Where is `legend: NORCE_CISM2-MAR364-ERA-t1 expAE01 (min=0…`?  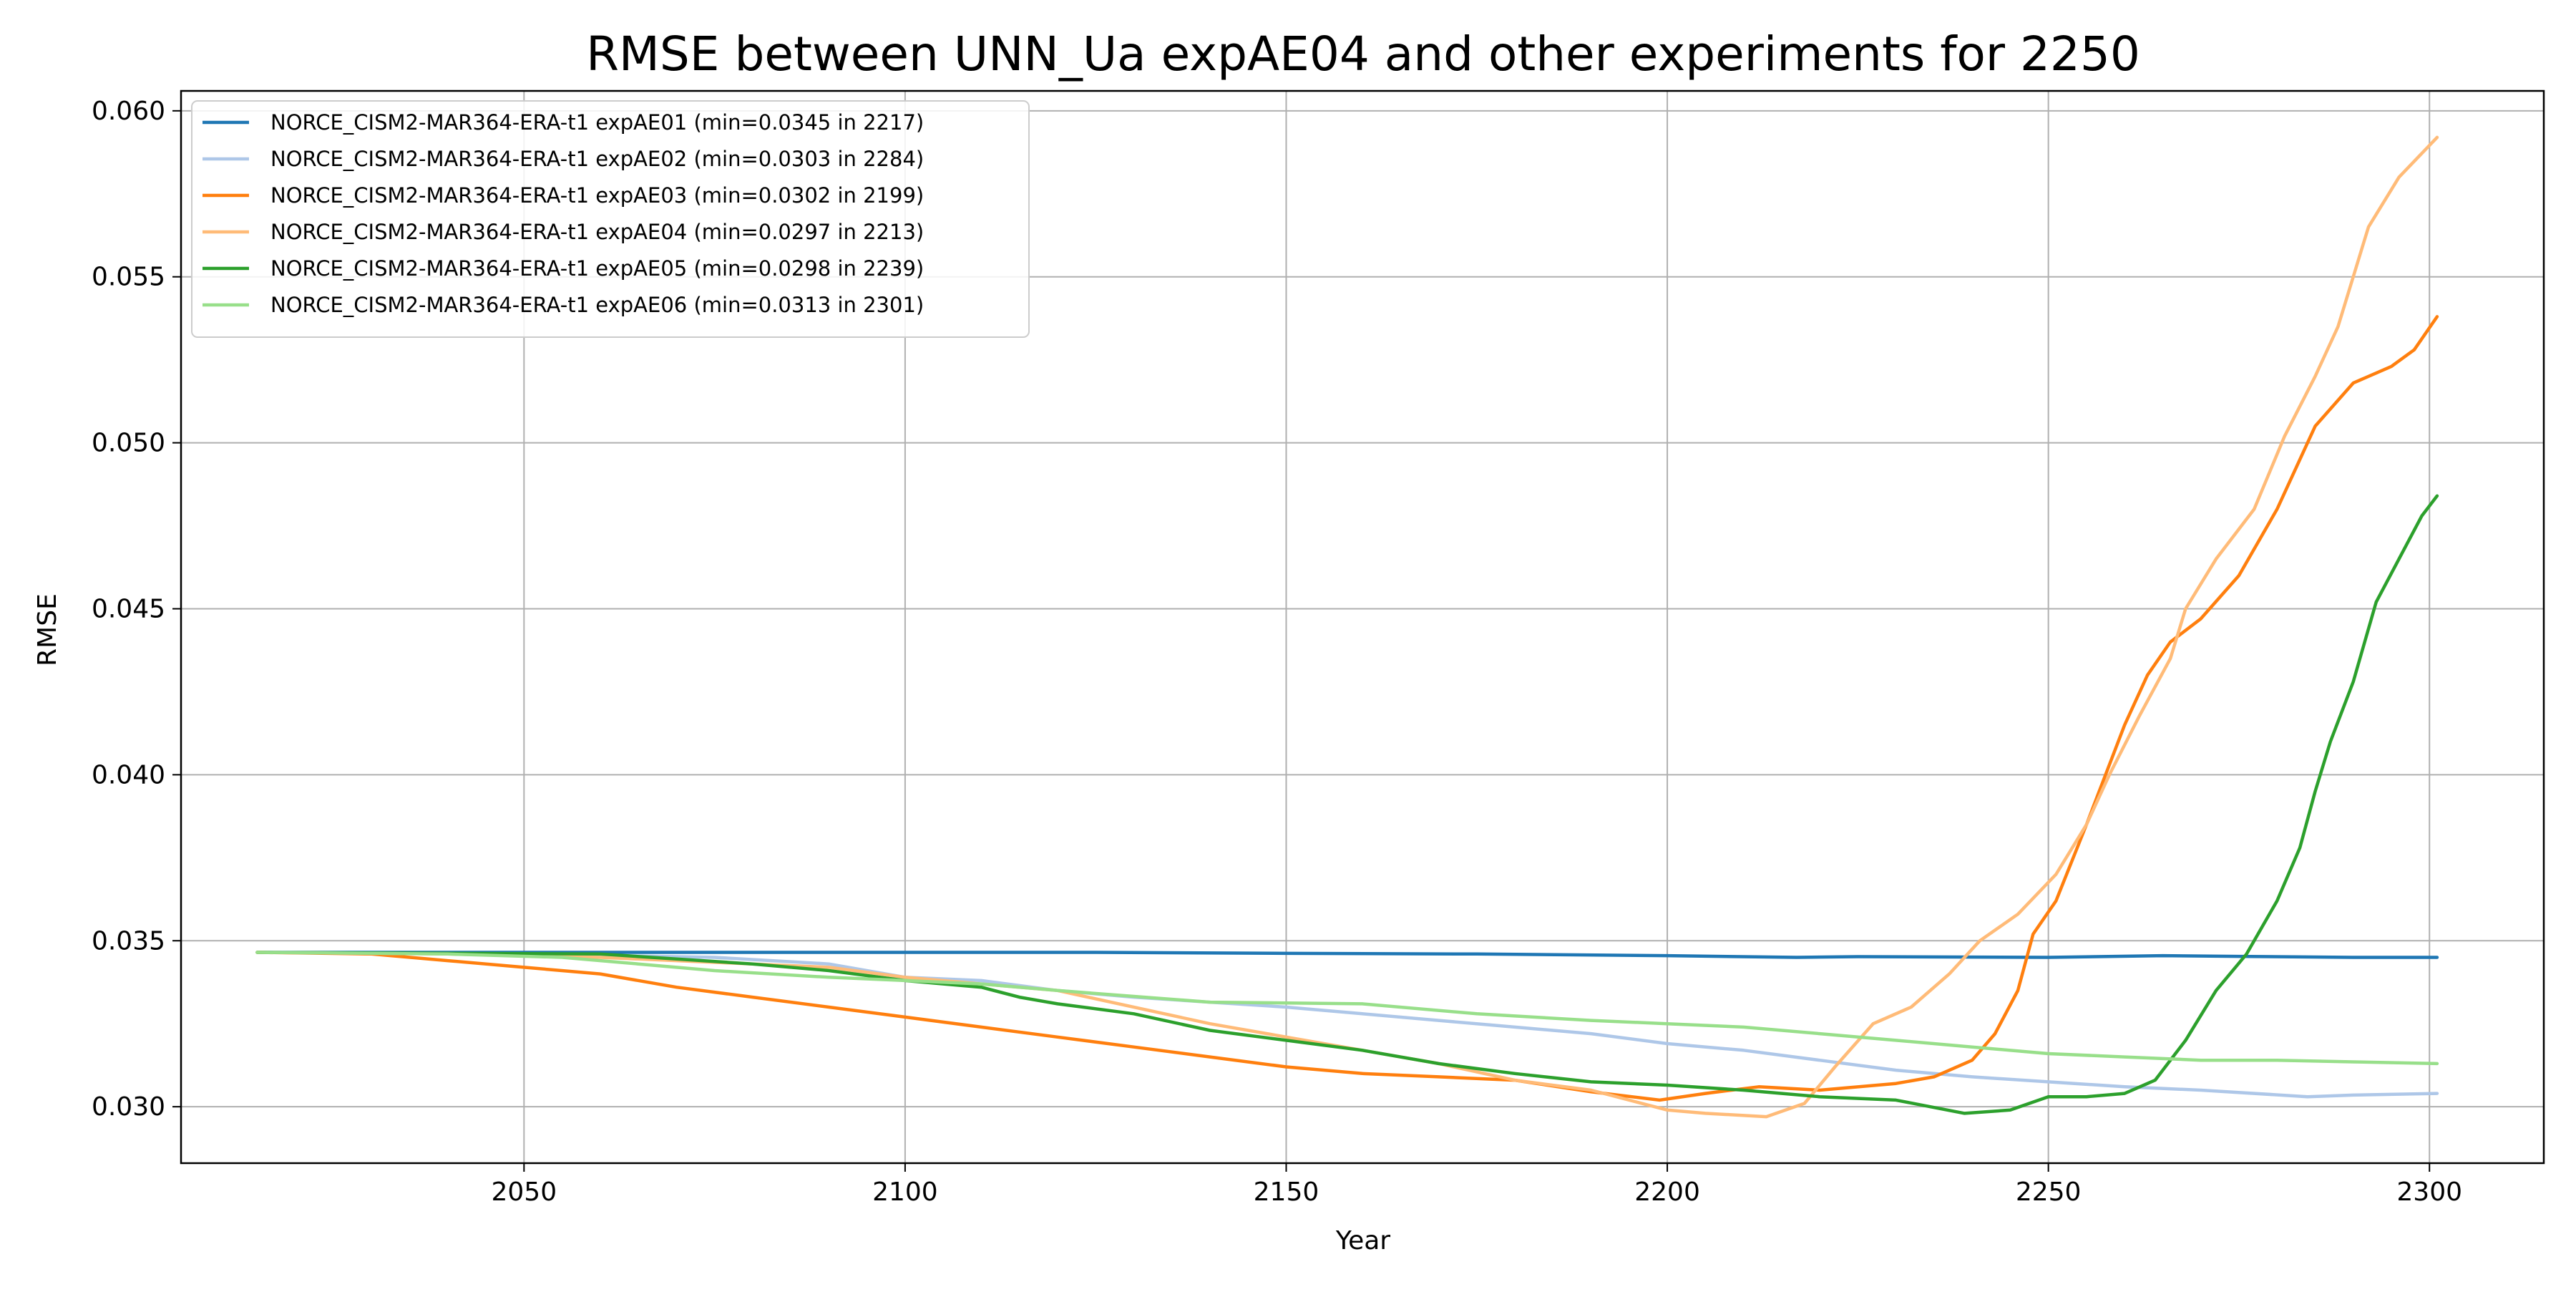 legend: NORCE_CISM2-MAR364-ERA-t1 expAE01 (min=0… is located at coordinates (610, 219).